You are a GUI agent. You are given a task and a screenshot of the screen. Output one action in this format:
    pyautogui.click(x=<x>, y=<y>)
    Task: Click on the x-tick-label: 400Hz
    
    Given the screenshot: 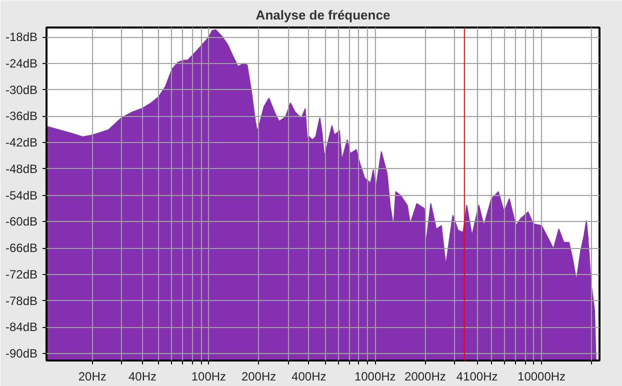 What is the action you would take?
    pyautogui.click(x=309, y=377)
    